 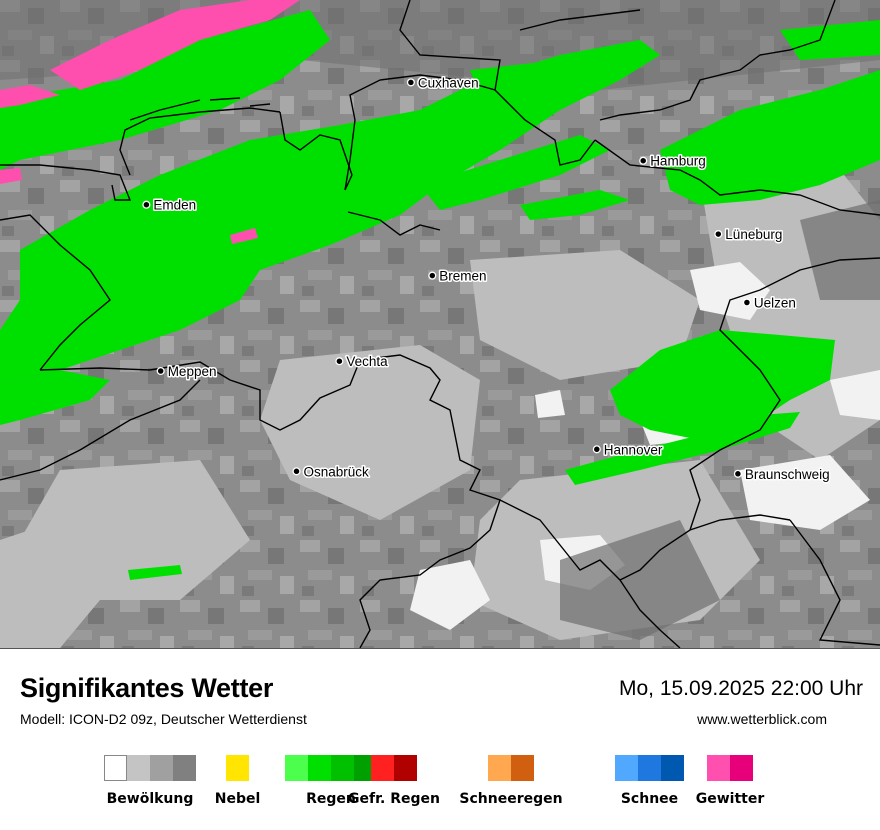 I want to click on city-label: Emden, so click(x=174, y=205).